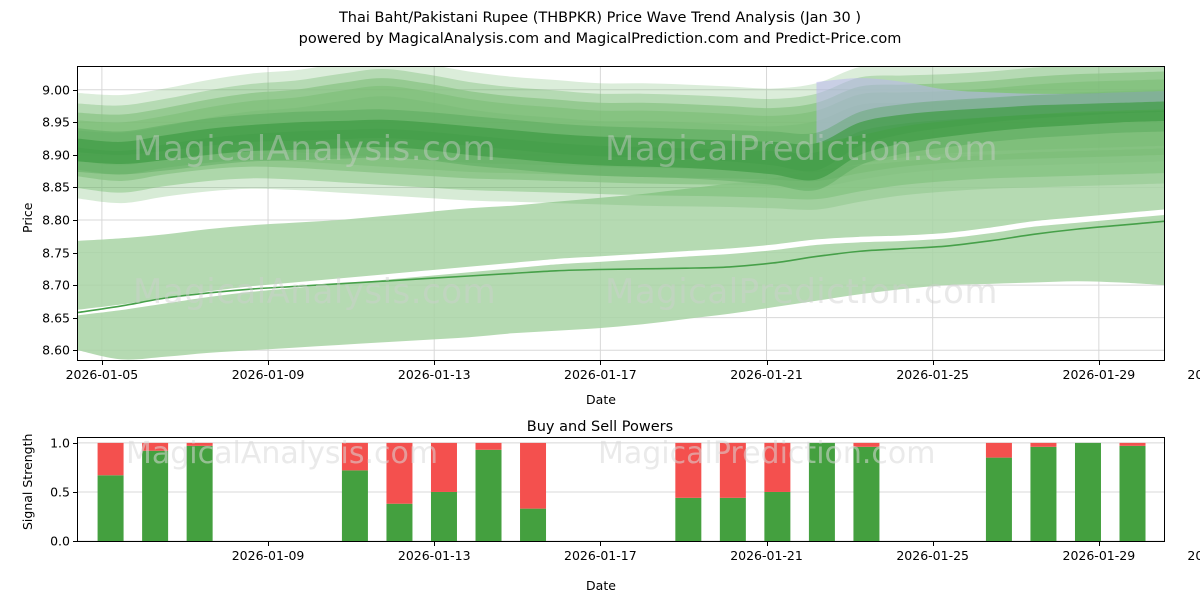 This screenshot has height=600, width=1200. Describe the element at coordinates (600, 427) in the screenshot. I see `bars-chart-title: Buy and Sell Powers` at that location.